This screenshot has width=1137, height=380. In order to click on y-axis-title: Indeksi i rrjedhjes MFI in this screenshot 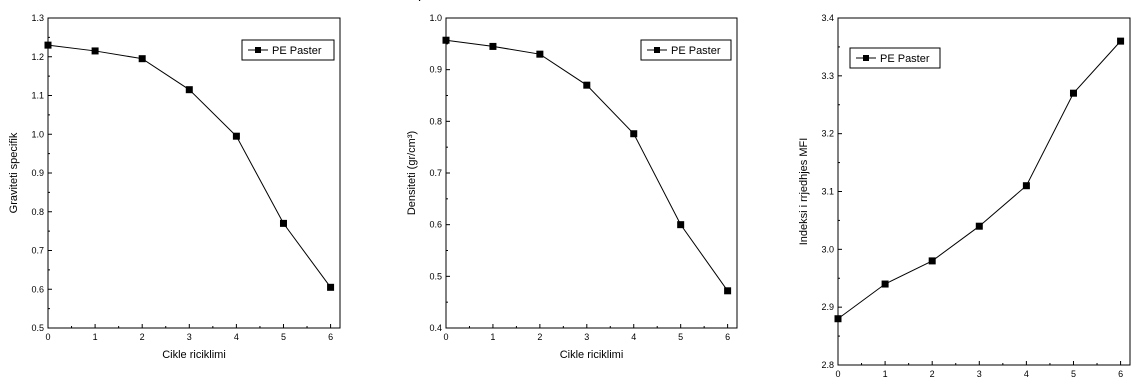, I will do `click(804, 192)`.